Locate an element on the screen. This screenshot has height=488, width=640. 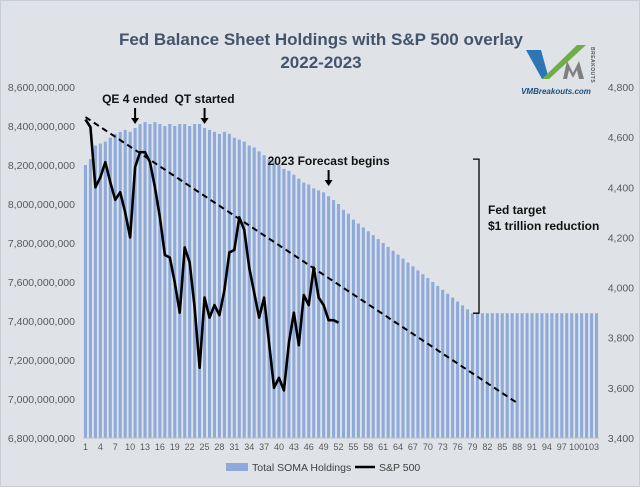
x-tick-label: 46 is located at coordinates (309, 447).